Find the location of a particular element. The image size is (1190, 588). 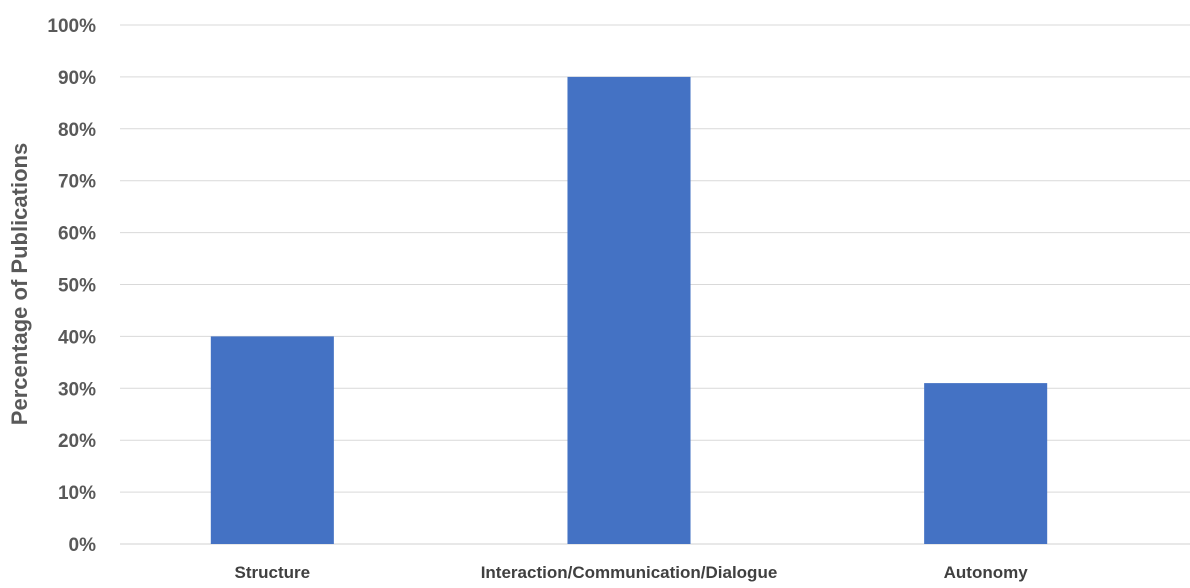

y-tick-label: 100% is located at coordinates (71, 26).